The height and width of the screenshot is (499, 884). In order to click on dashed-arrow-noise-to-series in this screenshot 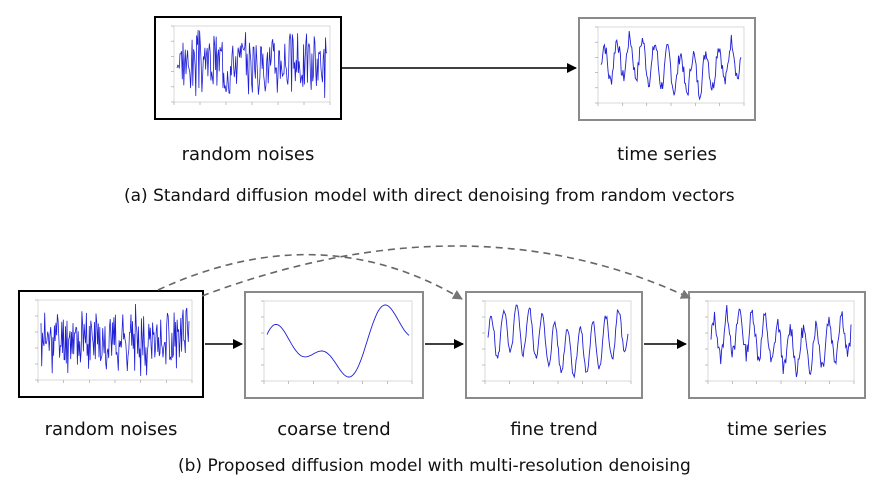, I will do `click(446, 272)`.